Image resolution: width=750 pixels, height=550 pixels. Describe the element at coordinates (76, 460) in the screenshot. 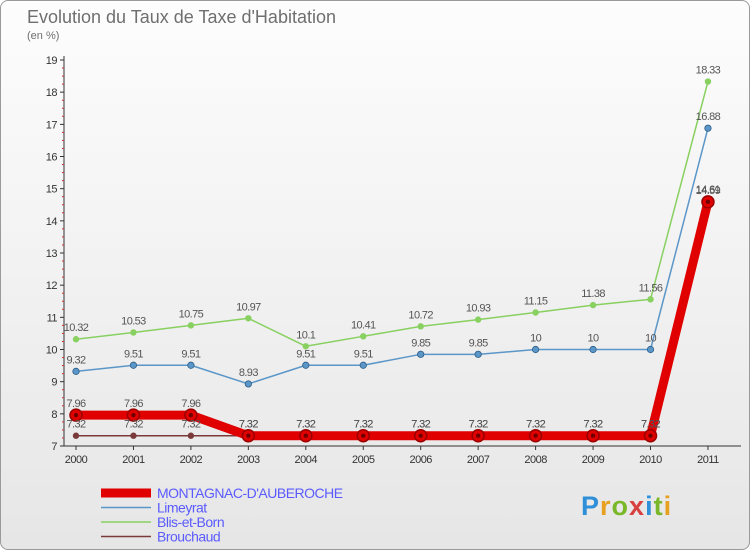

I see `x-tick-label: 2000` at that location.